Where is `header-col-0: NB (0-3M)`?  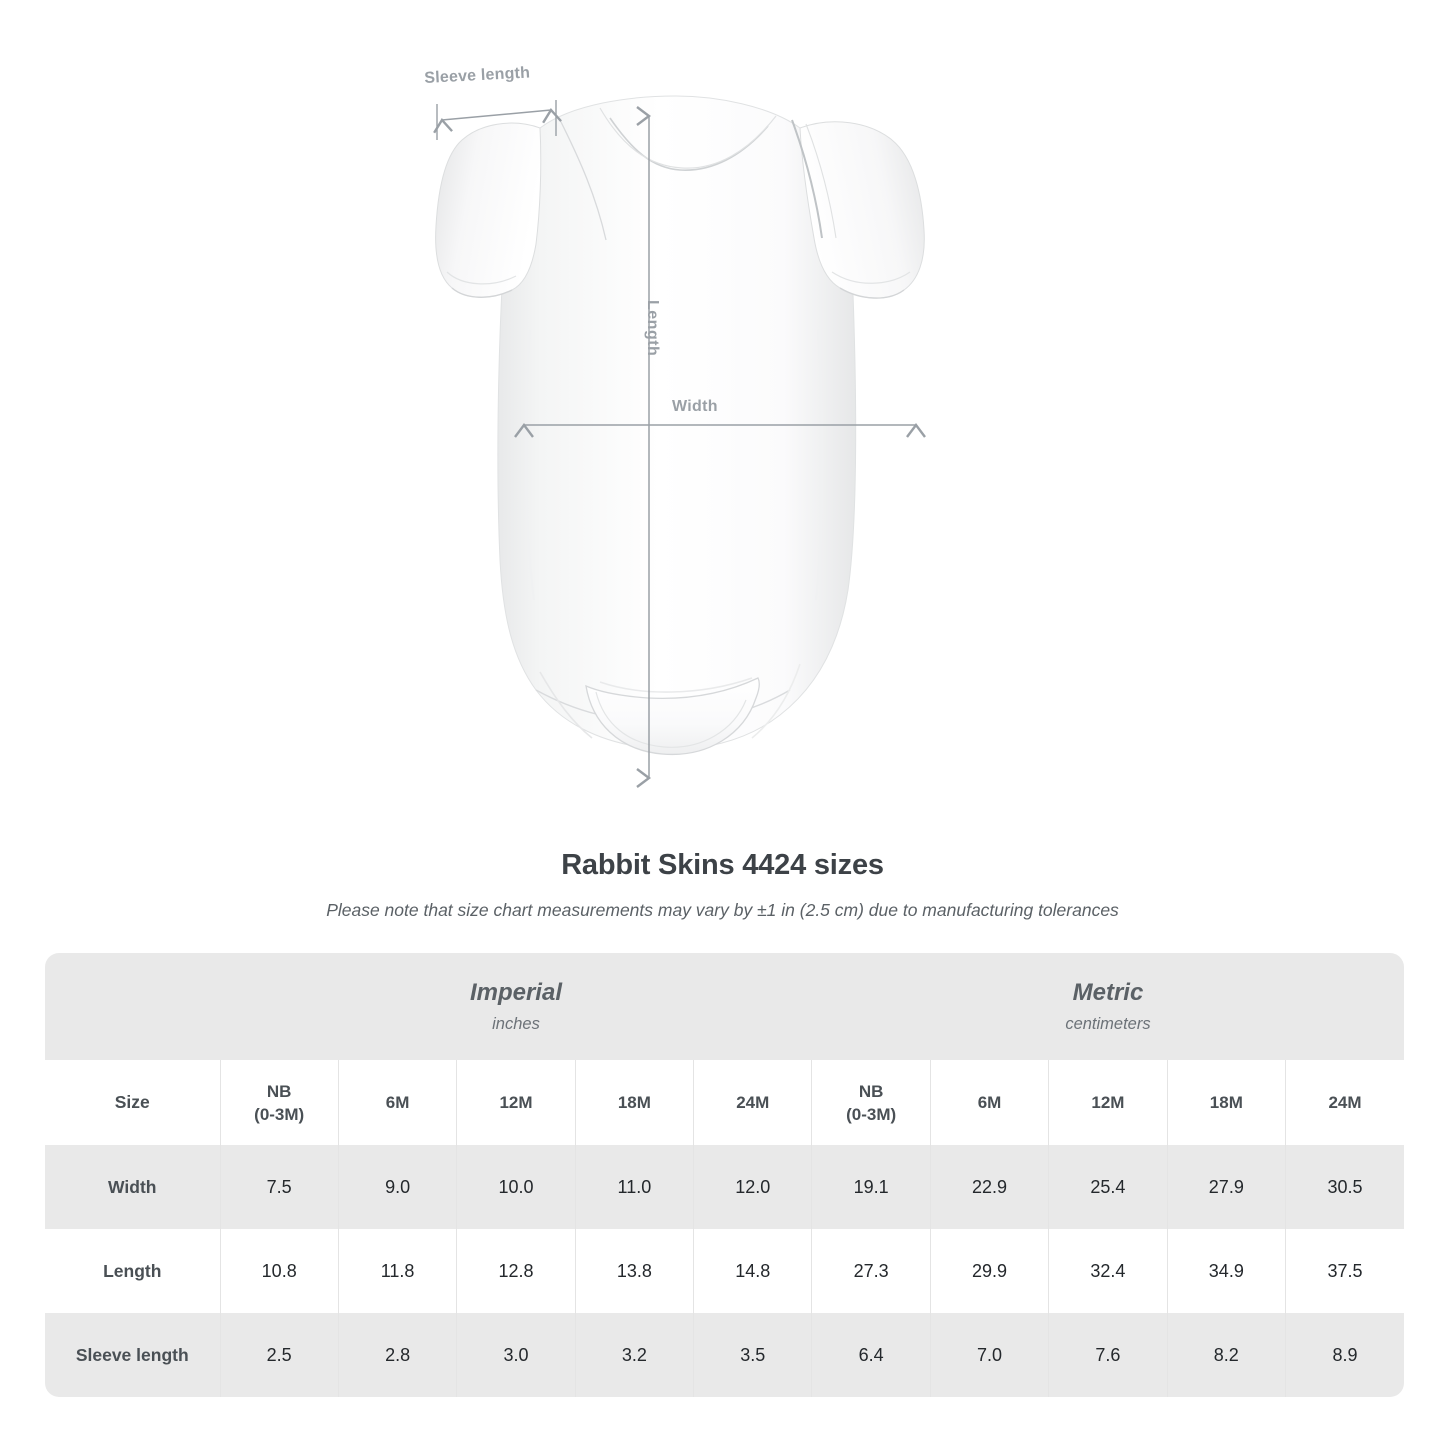 header-col-0: NB (0-3M) is located at coordinates (279, 1102).